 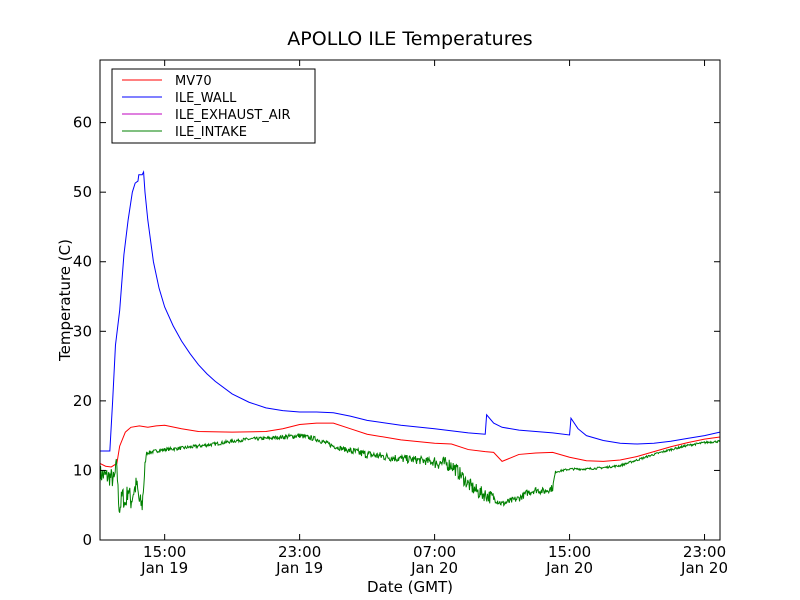 I want to click on legend-label-ile-exhaust-air: ILE_EXHAUST_AIR, so click(x=233, y=115).